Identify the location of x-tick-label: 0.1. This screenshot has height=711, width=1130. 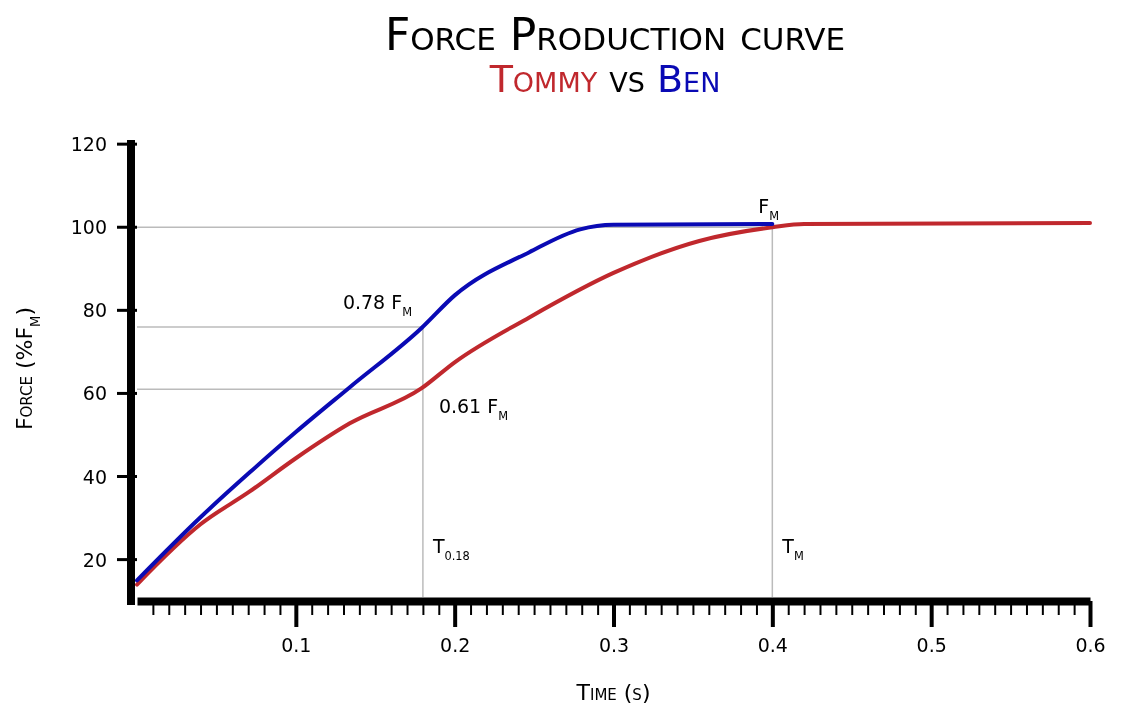
(296, 645).